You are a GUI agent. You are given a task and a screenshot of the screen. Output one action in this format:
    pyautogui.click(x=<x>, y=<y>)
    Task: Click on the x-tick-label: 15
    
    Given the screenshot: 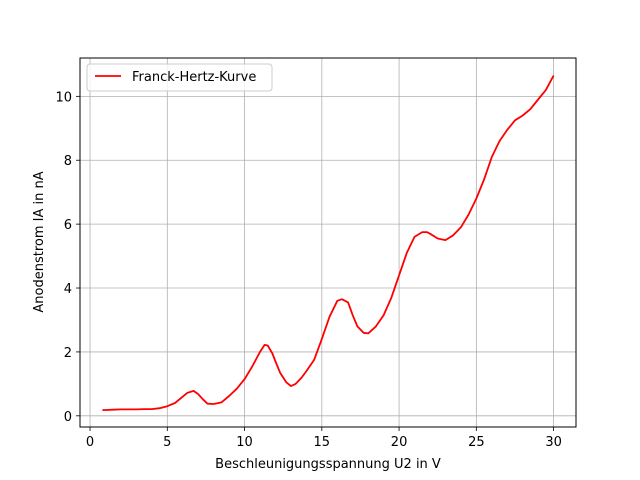 What is the action you would take?
    pyautogui.click(x=322, y=442)
    